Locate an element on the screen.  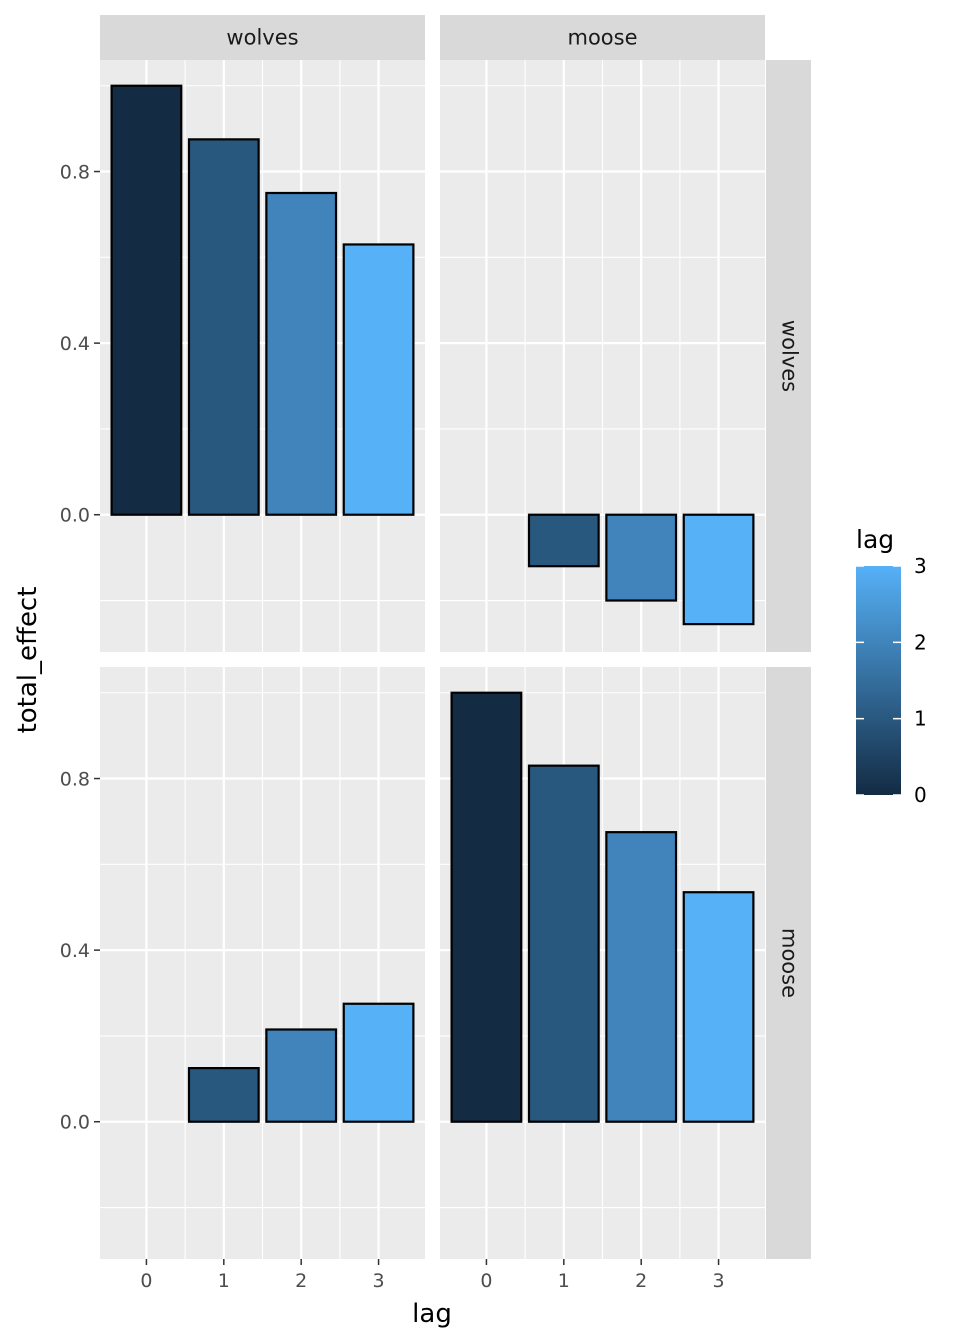
row-strip-moose is located at coordinates (788, 963).